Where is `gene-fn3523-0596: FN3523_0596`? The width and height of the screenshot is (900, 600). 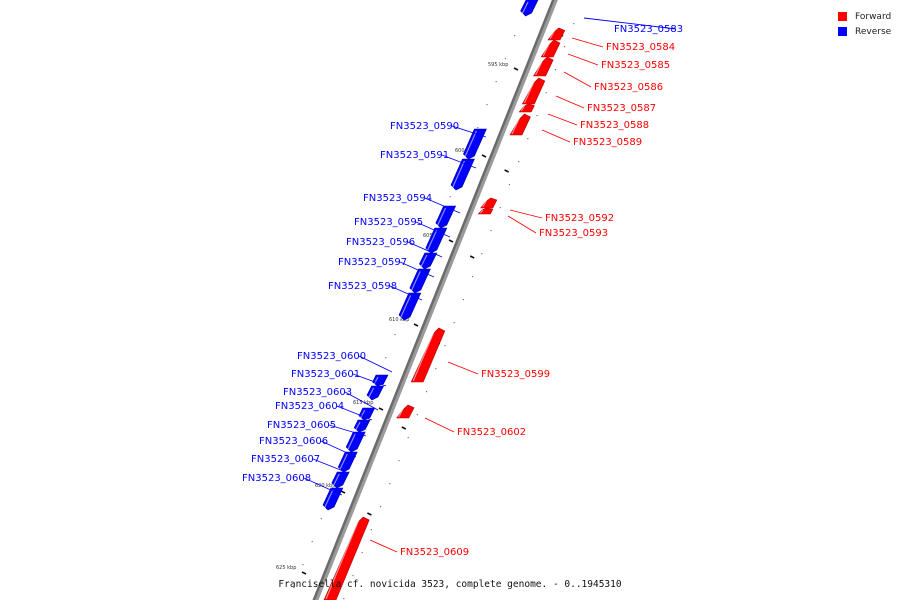
gene-fn3523-0596: FN3523_0596 is located at coordinates (394, 253).